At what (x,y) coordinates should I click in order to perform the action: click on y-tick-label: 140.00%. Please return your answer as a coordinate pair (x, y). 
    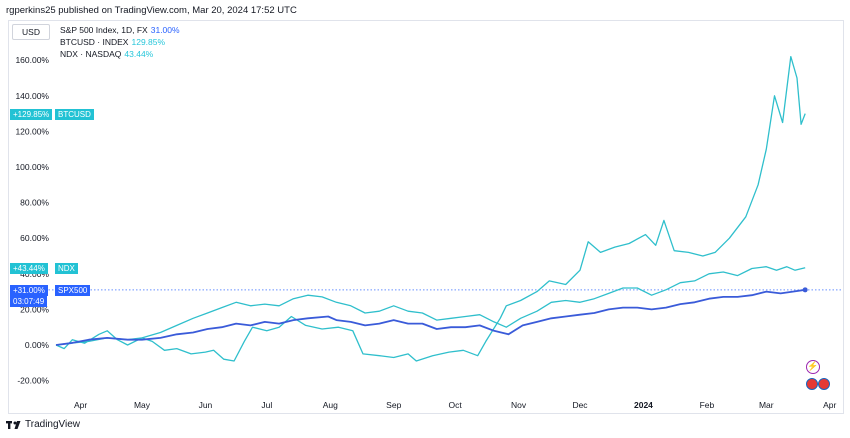
    Looking at the image, I should click on (32, 96).